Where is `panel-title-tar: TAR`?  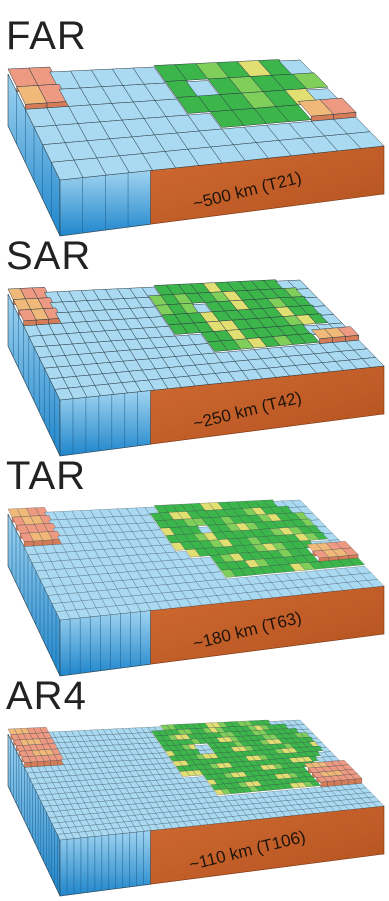 panel-title-tar: TAR is located at coordinates (46, 476).